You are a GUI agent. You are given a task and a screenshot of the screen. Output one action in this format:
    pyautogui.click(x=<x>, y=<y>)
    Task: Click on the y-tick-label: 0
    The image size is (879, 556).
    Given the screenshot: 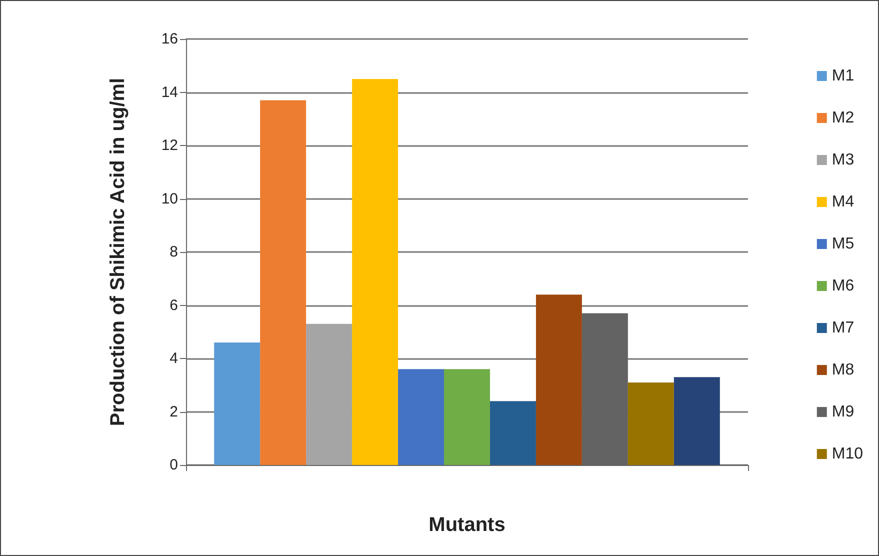 What is the action you would take?
    pyautogui.click(x=174, y=465)
    